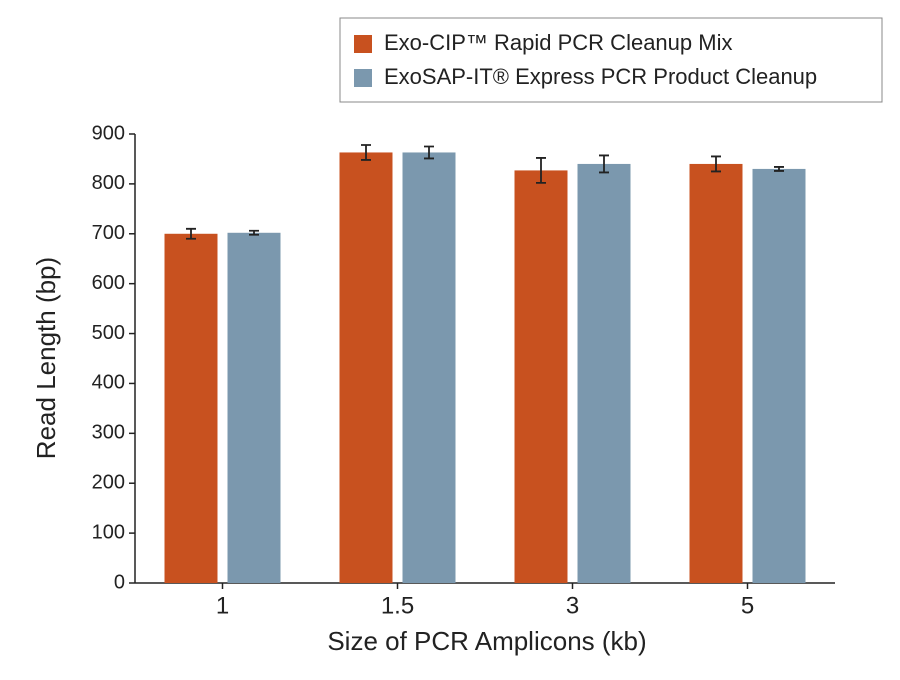 The height and width of the screenshot is (680, 900). Describe the element at coordinates (486, 641) in the screenshot. I see `x-axis-label: Size of PCR Amplicons (kb)` at that location.